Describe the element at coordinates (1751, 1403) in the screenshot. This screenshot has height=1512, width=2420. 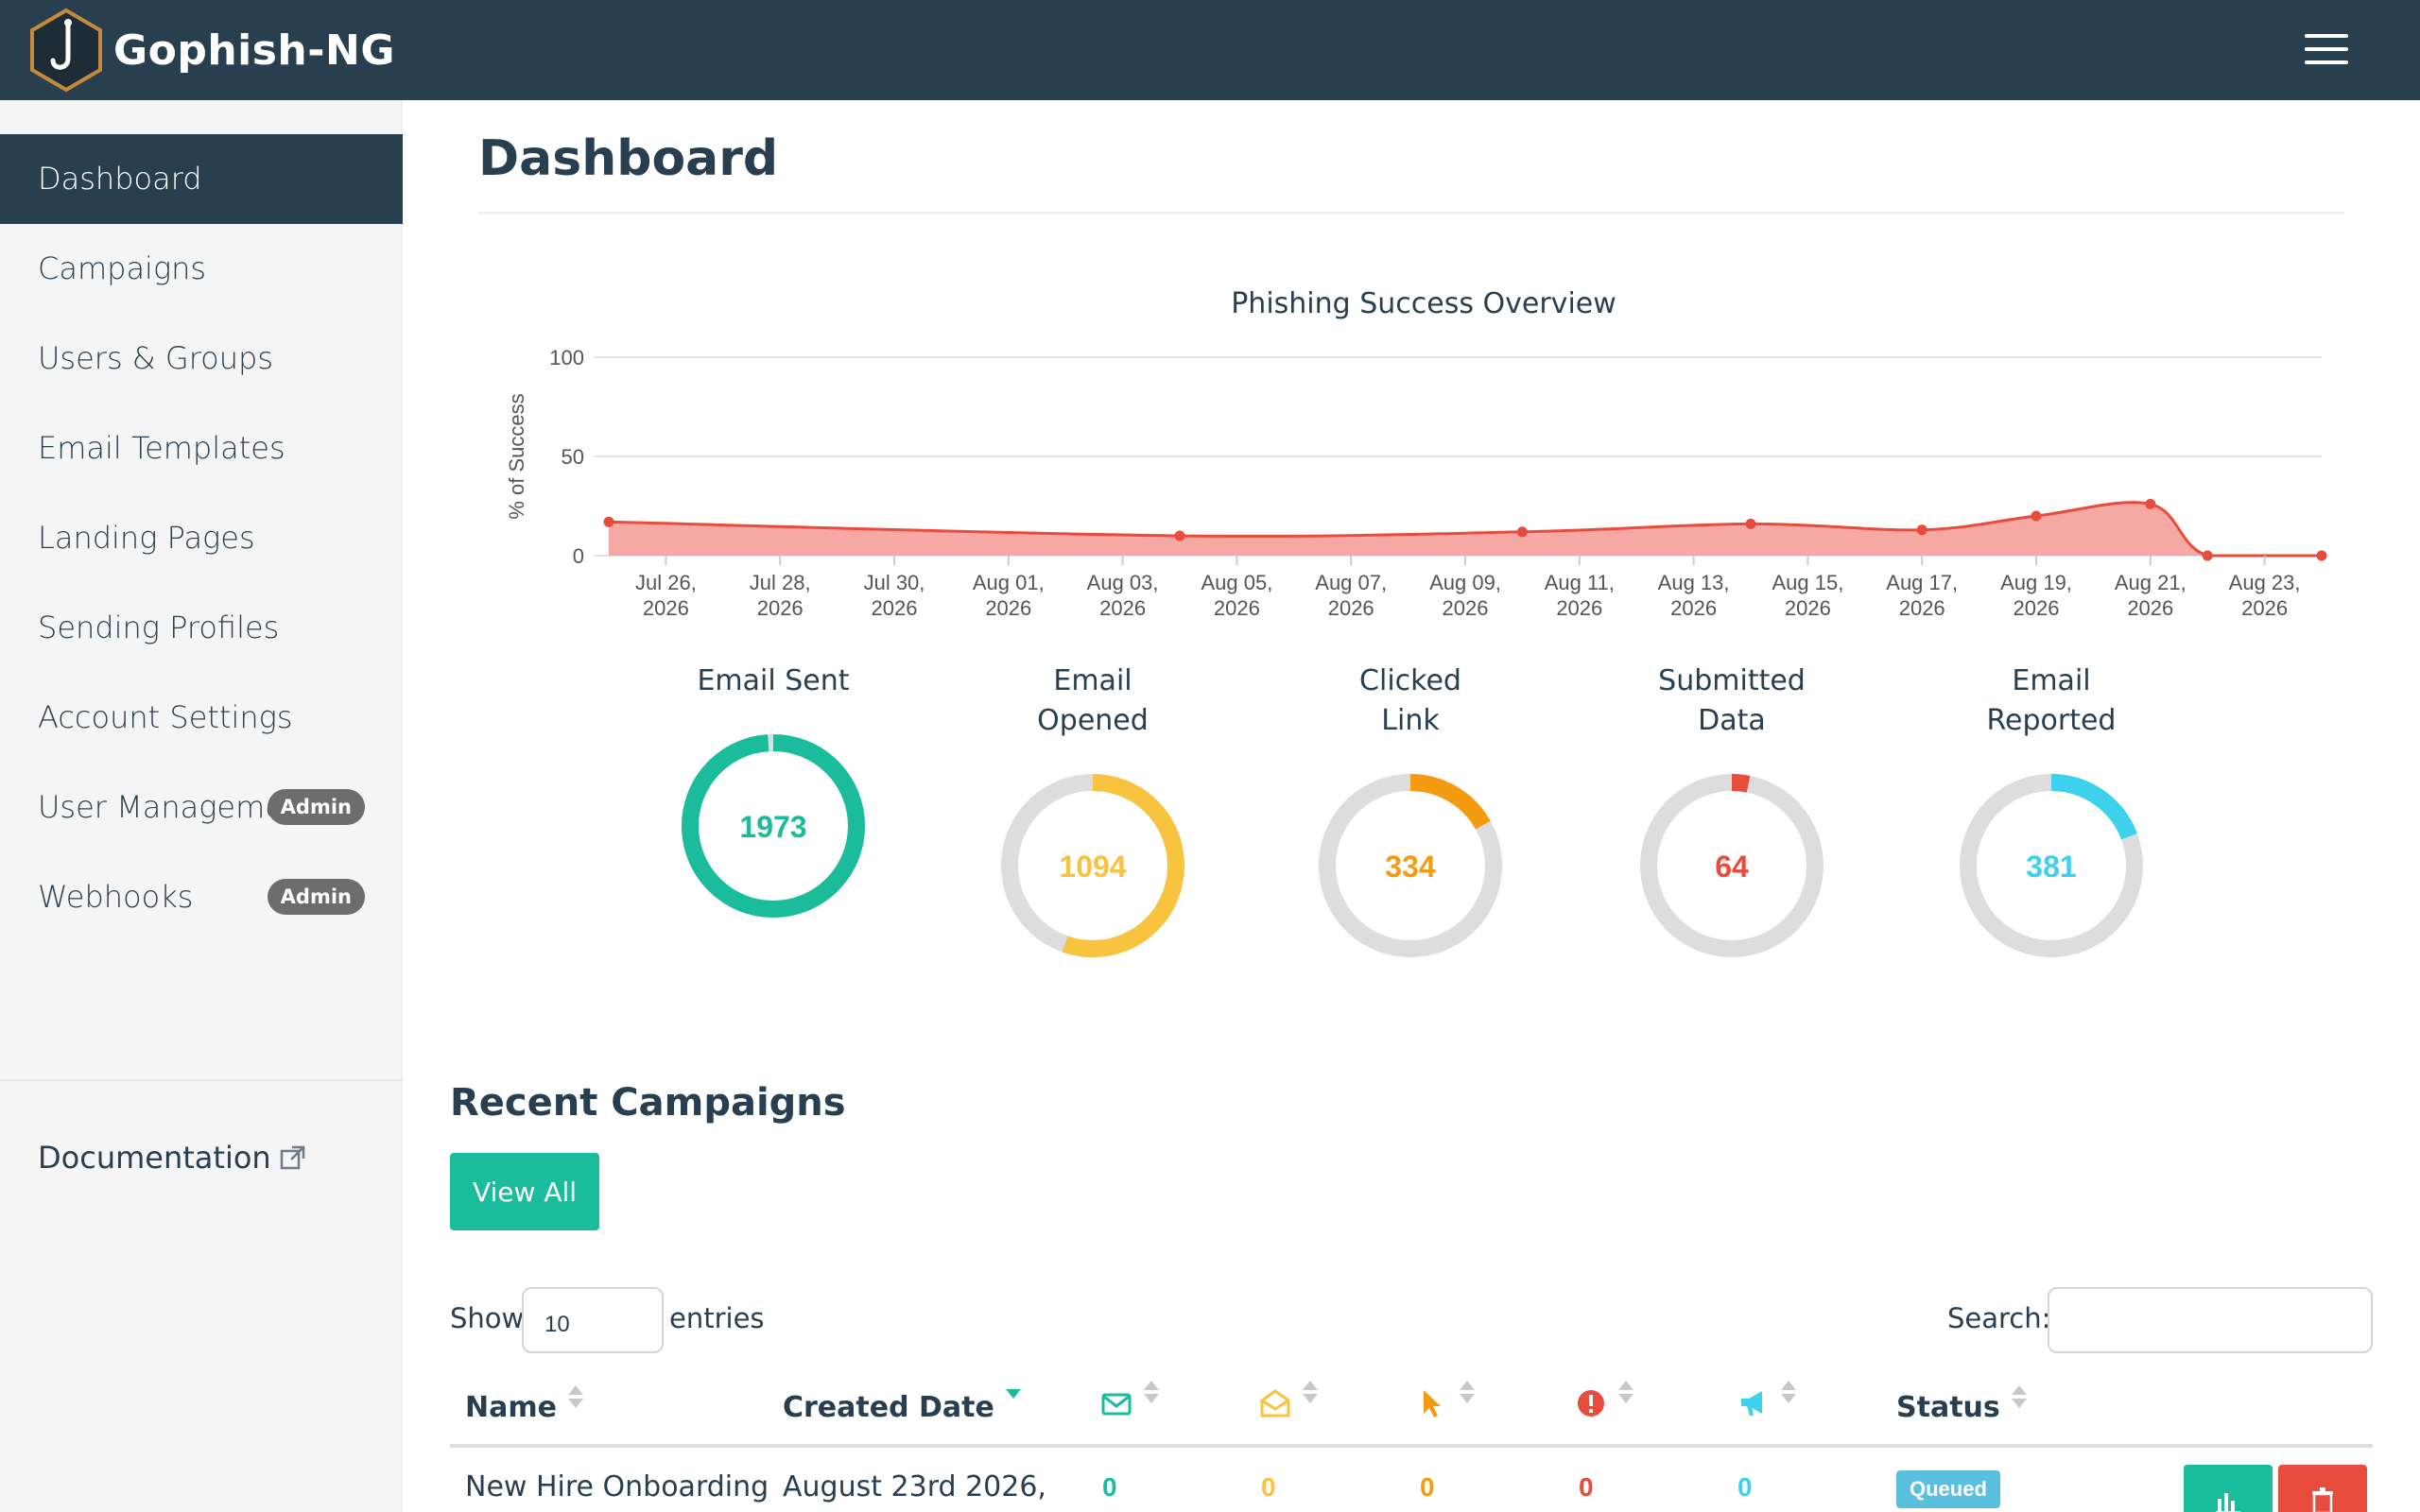
I see `bullhorn-icon` at that location.